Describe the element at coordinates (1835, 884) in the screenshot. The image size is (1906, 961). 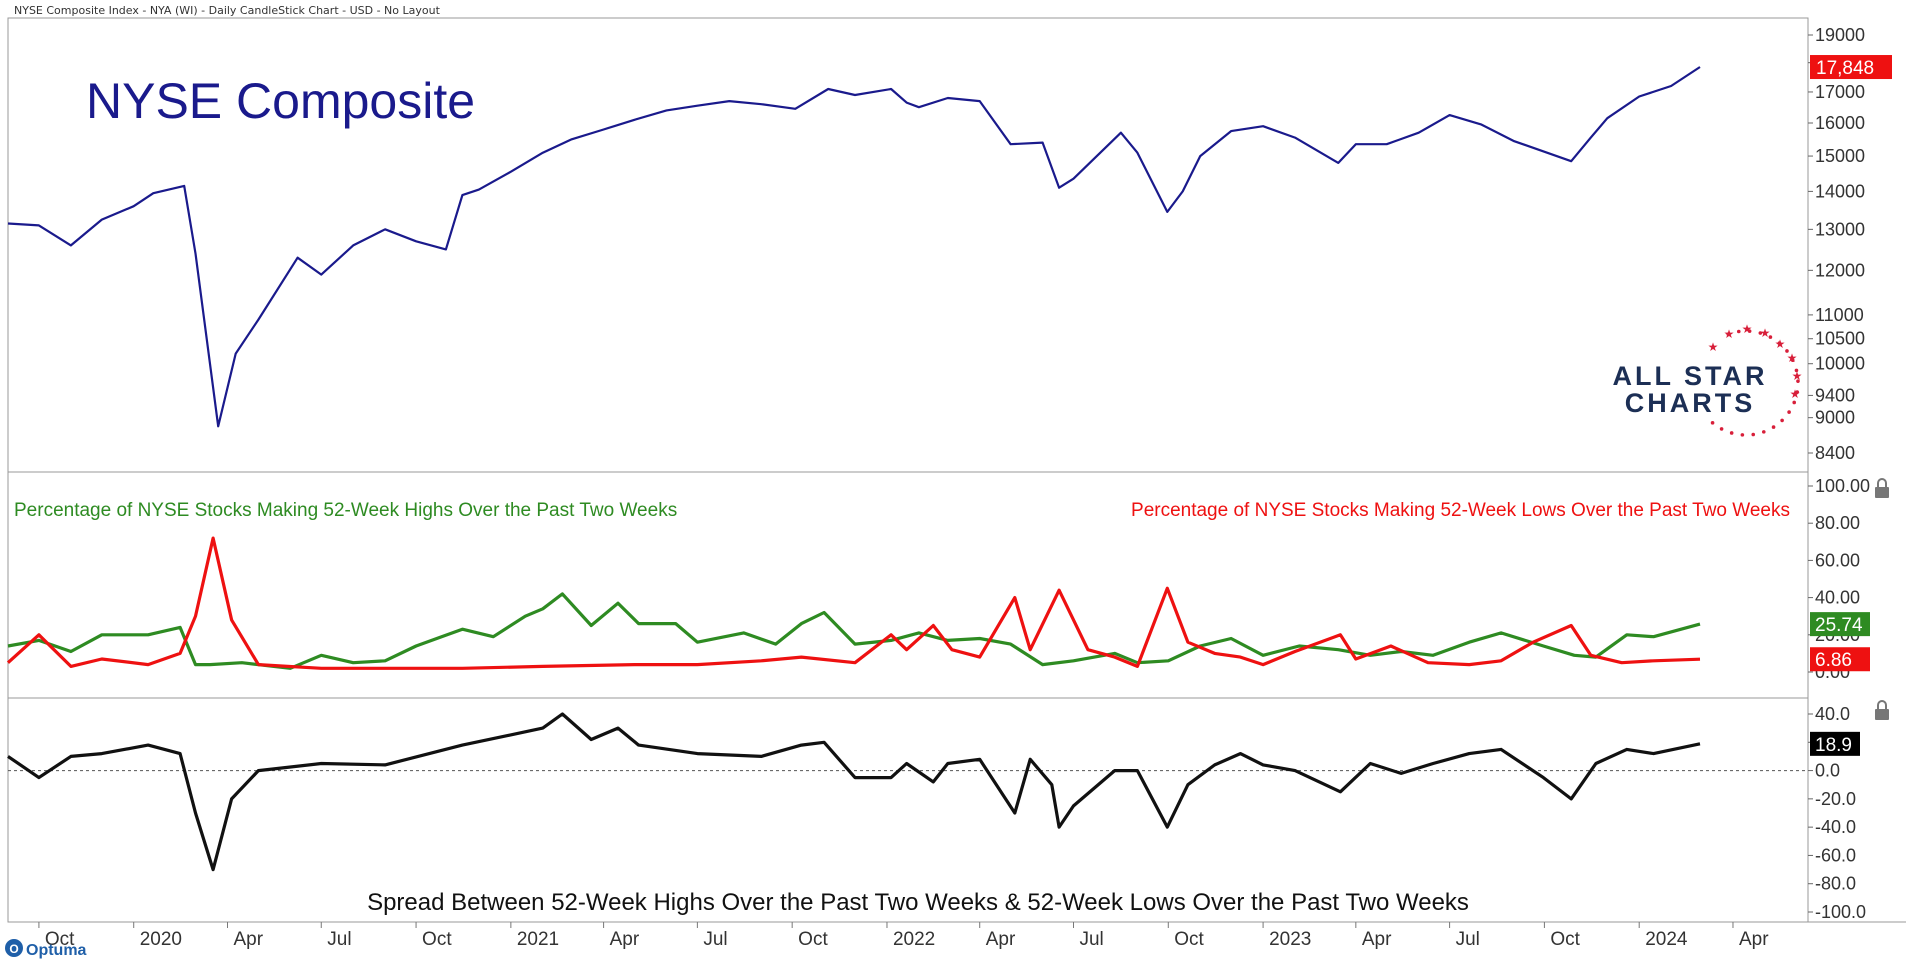
I see `spread-tick-label: -80.0` at that location.